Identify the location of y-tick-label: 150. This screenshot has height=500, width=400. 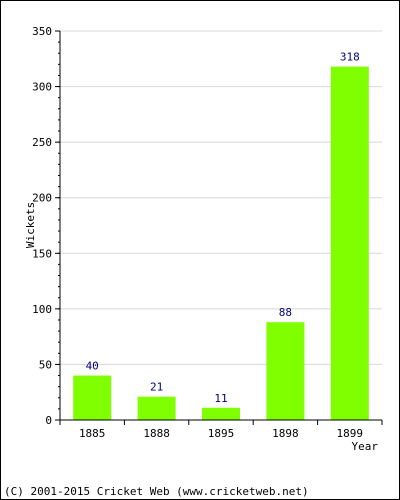
(42, 253).